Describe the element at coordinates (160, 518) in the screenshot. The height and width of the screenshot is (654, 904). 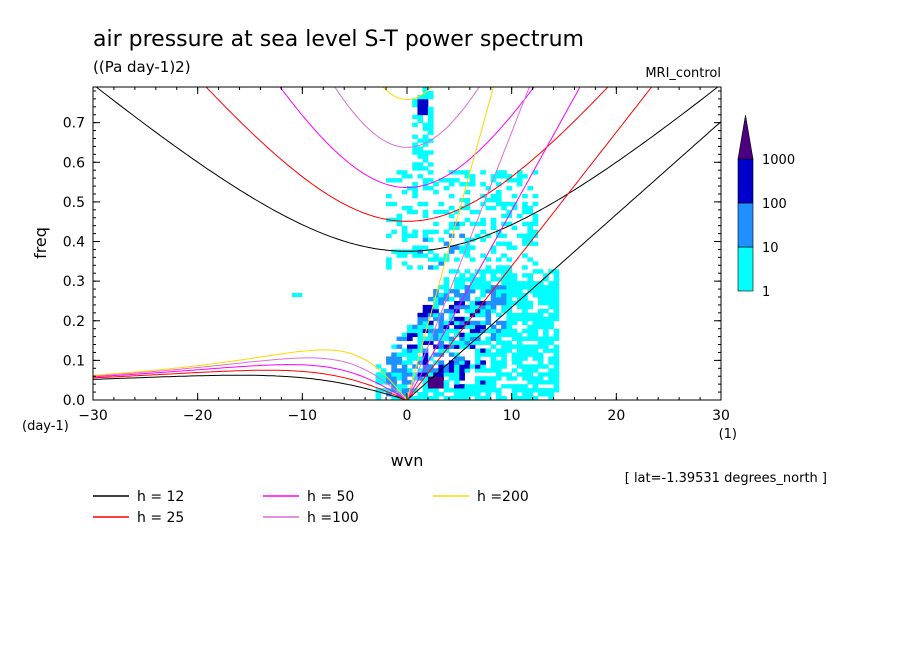
I see `legend-label: h = 25` at that location.